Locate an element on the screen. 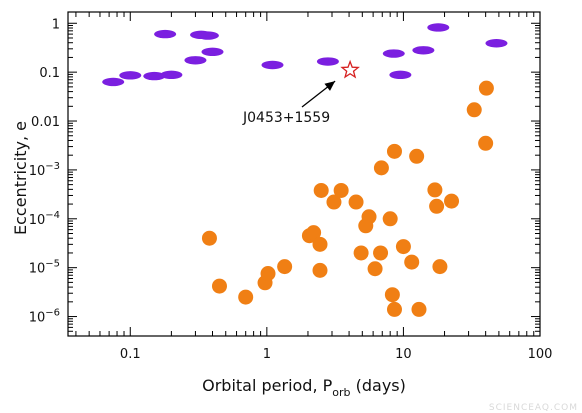 The width and height of the screenshot is (582, 413). x-tick-label: 0.1 is located at coordinates (130, 354).